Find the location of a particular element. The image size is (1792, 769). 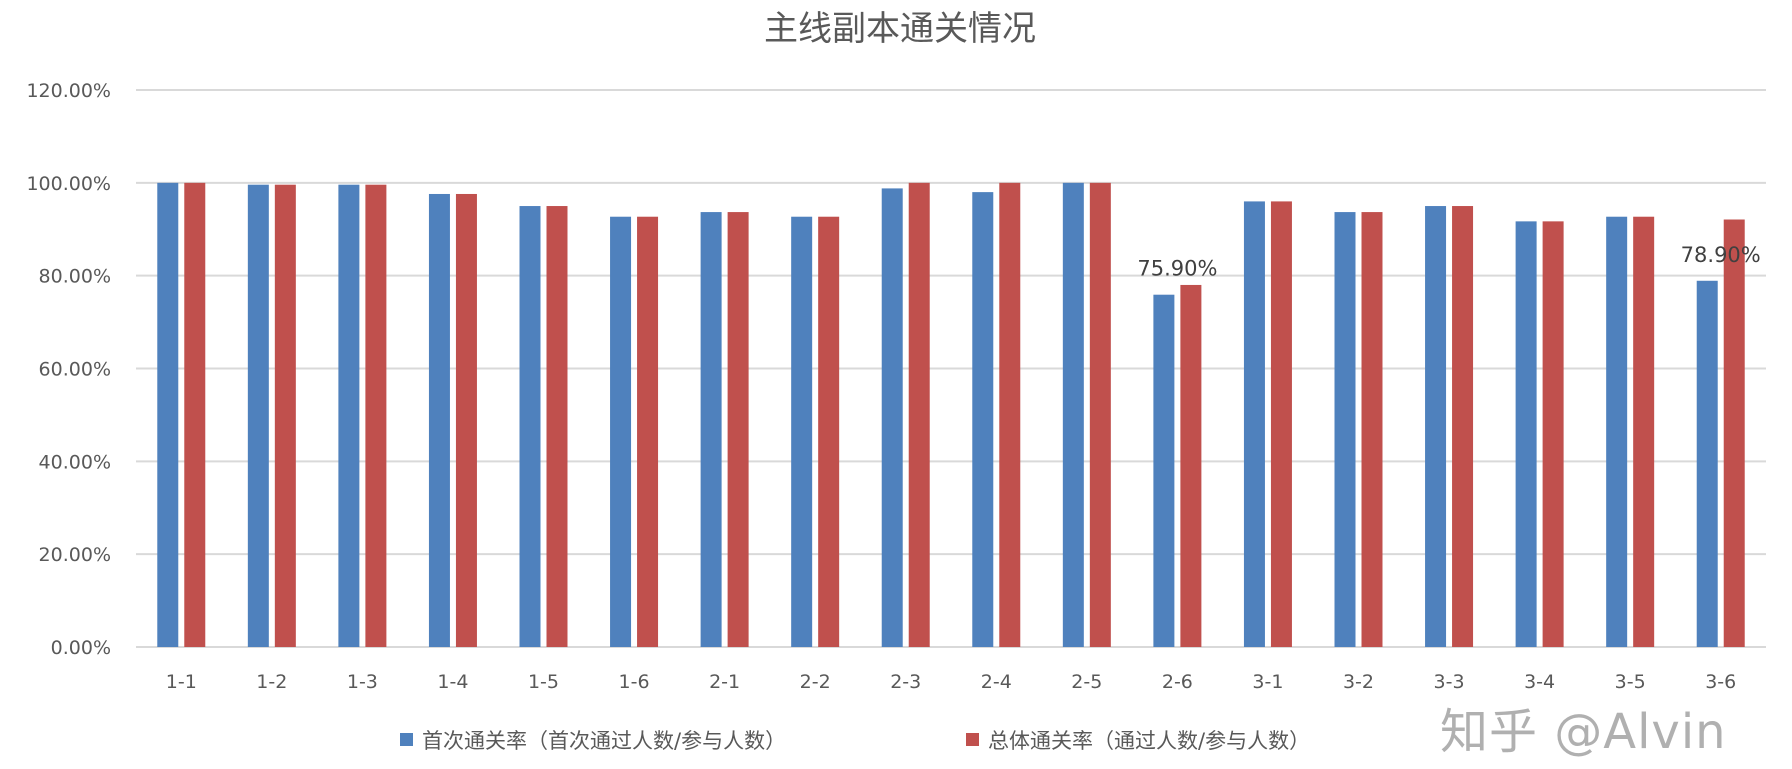

y-tick-label: 80.00% is located at coordinates (75, 277).